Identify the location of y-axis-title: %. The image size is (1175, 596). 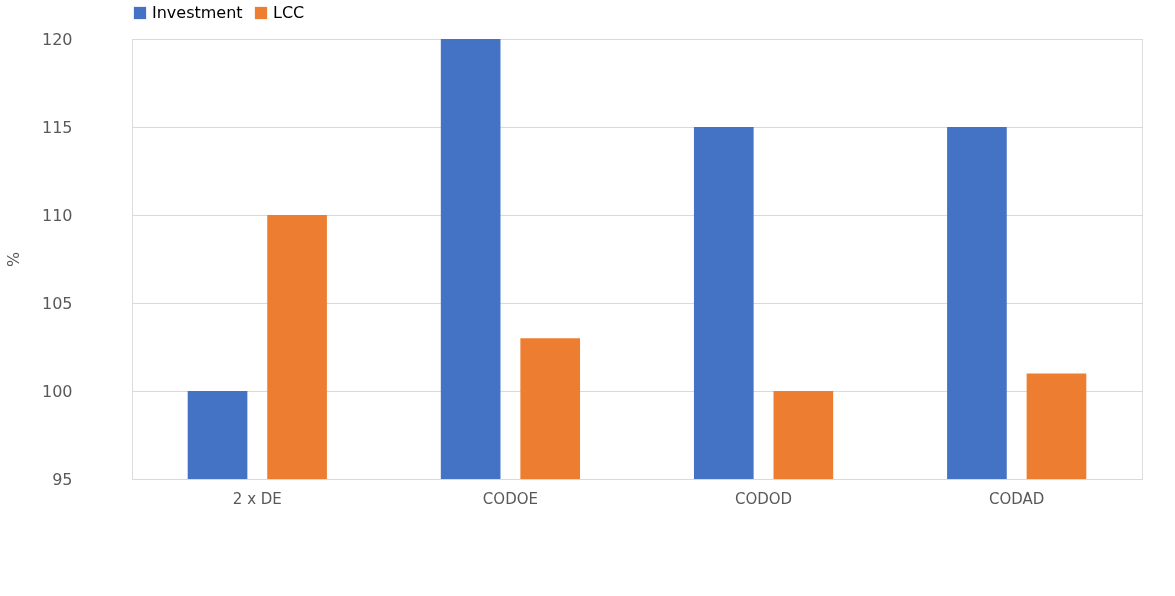
(13, 259).